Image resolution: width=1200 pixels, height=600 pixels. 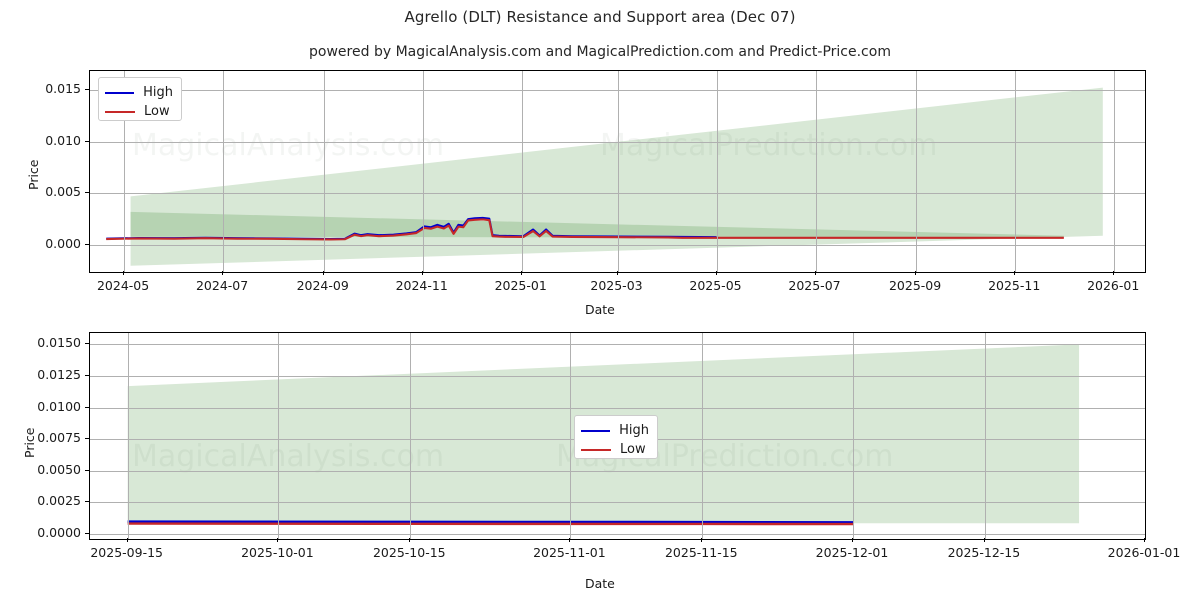 I want to click on x-axis-tick-label: 2025-09-15, so click(x=127, y=552).